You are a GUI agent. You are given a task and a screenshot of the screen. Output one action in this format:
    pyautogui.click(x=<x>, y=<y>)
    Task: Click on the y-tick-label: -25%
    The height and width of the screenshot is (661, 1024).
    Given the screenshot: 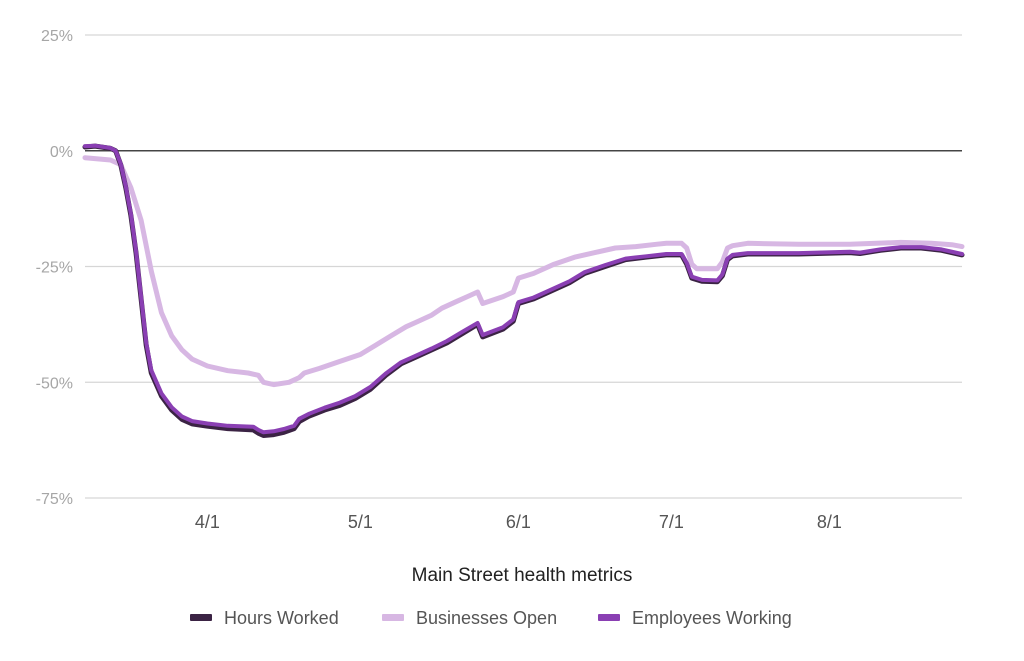 What is the action you would take?
    pyautogui.click(x=54, y=268)
    